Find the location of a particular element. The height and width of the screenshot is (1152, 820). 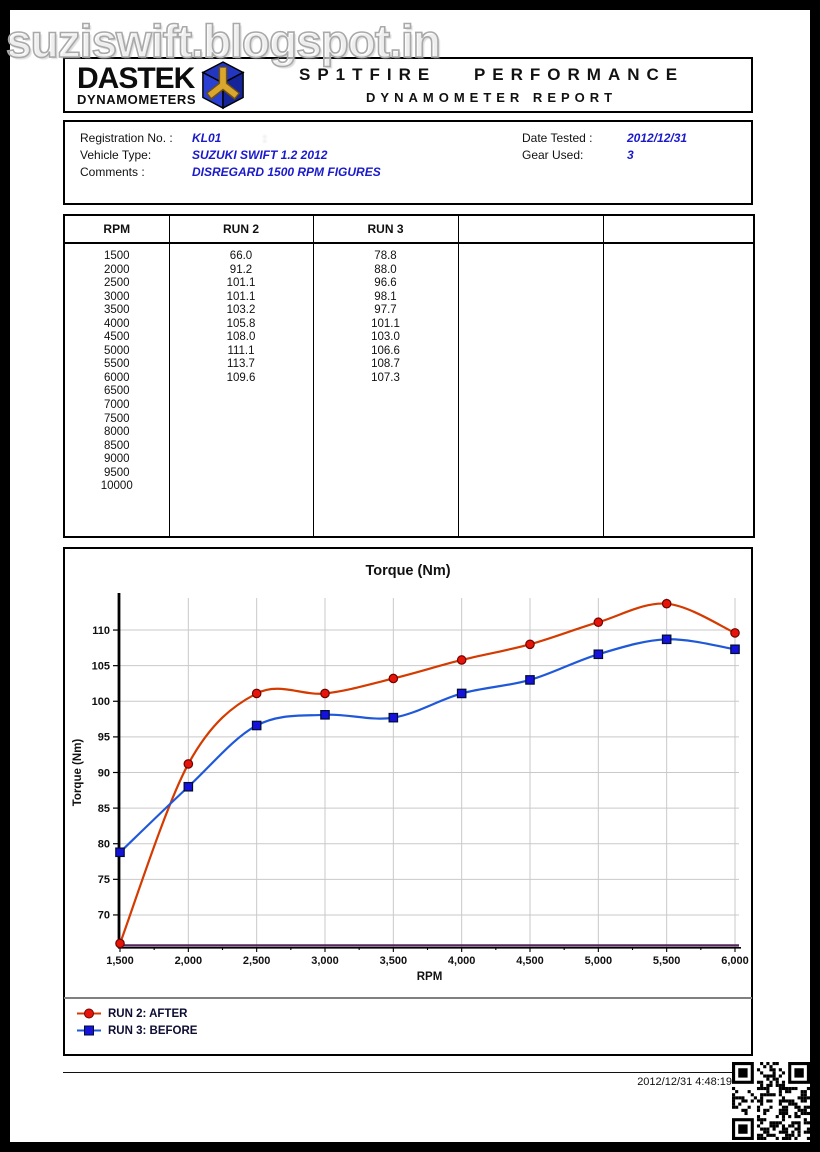

table-row: 3000 101.1 98.1 is located at coordinates (409, 297).